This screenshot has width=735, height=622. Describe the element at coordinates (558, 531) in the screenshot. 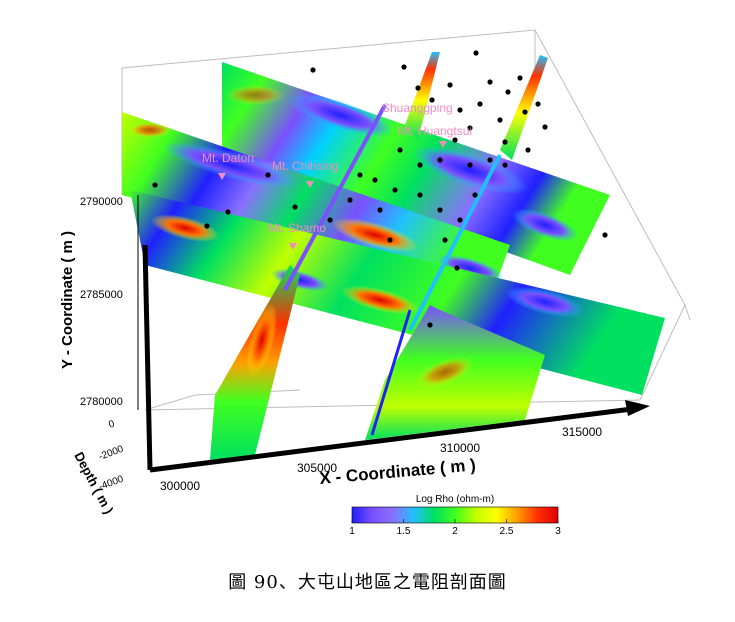

I see `colorbar-tick-label: 3` at that location.